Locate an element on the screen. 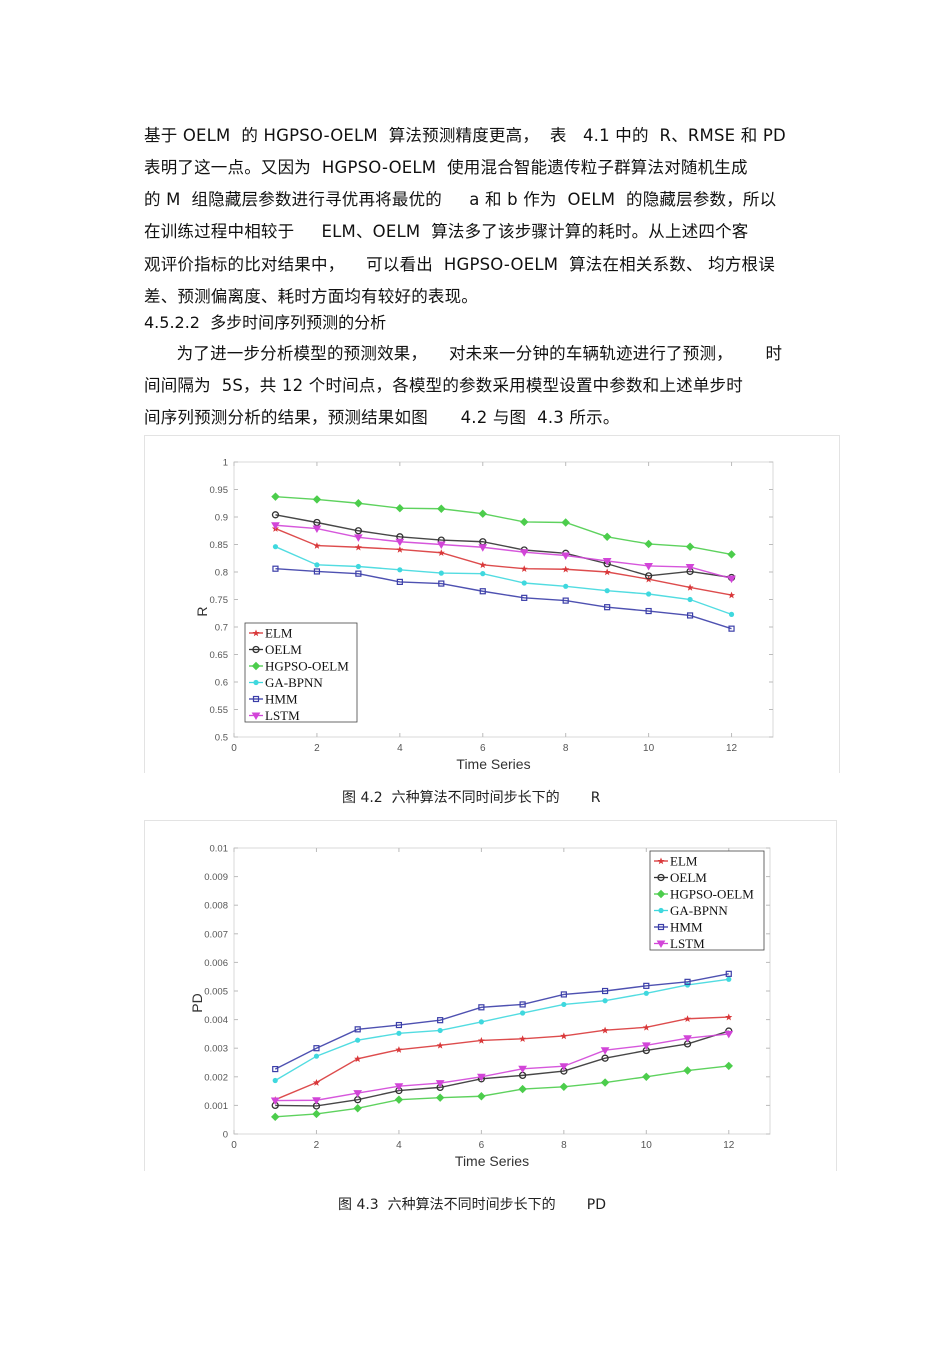 The width and height of the screenshot is (950, 1345). y-tick-label: 1 is located at coordinates (225, 463).